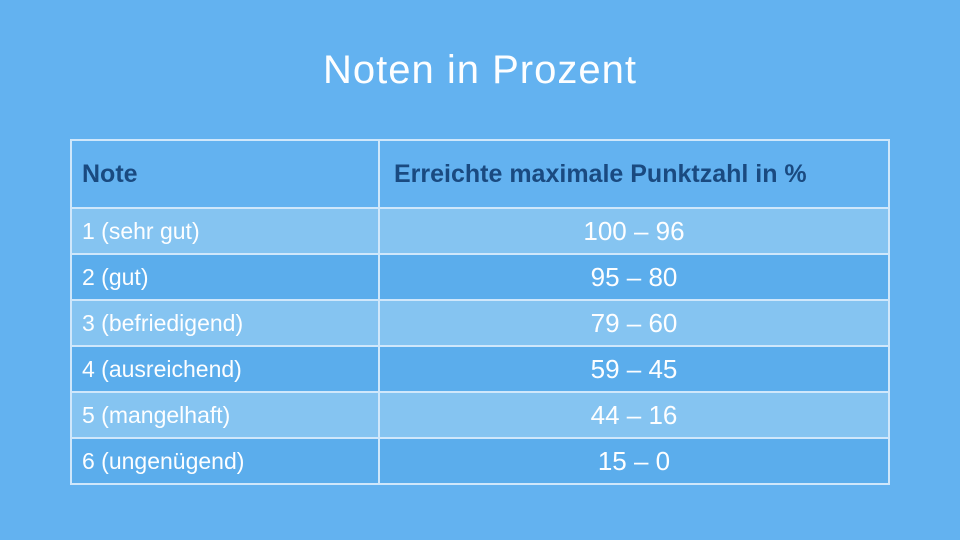 The width and height of the screenshot is (960, 540). I want to click on note-cell: 1 (sehr gut), so click(225, 231).